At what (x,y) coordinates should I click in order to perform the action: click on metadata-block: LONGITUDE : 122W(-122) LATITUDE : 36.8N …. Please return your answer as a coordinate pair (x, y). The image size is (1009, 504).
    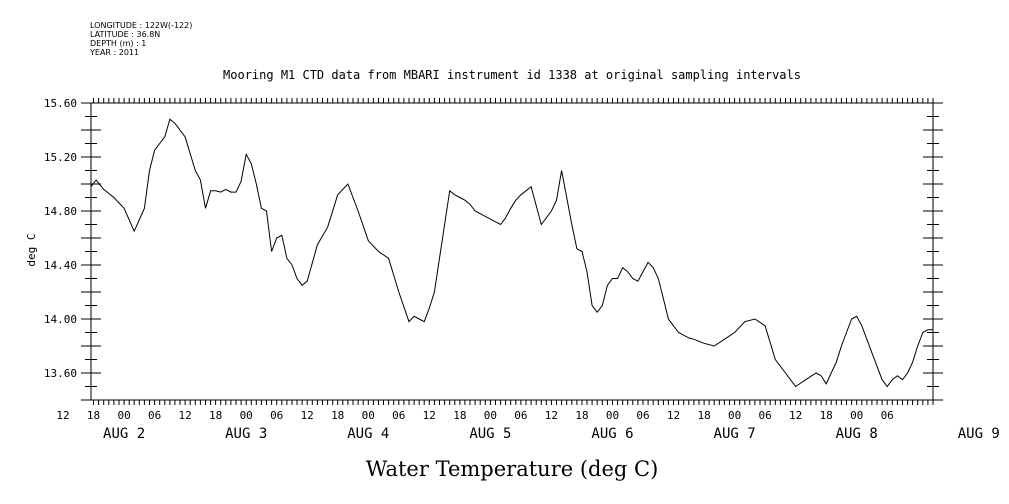
    Looking at the image, I should click on (141, 39).